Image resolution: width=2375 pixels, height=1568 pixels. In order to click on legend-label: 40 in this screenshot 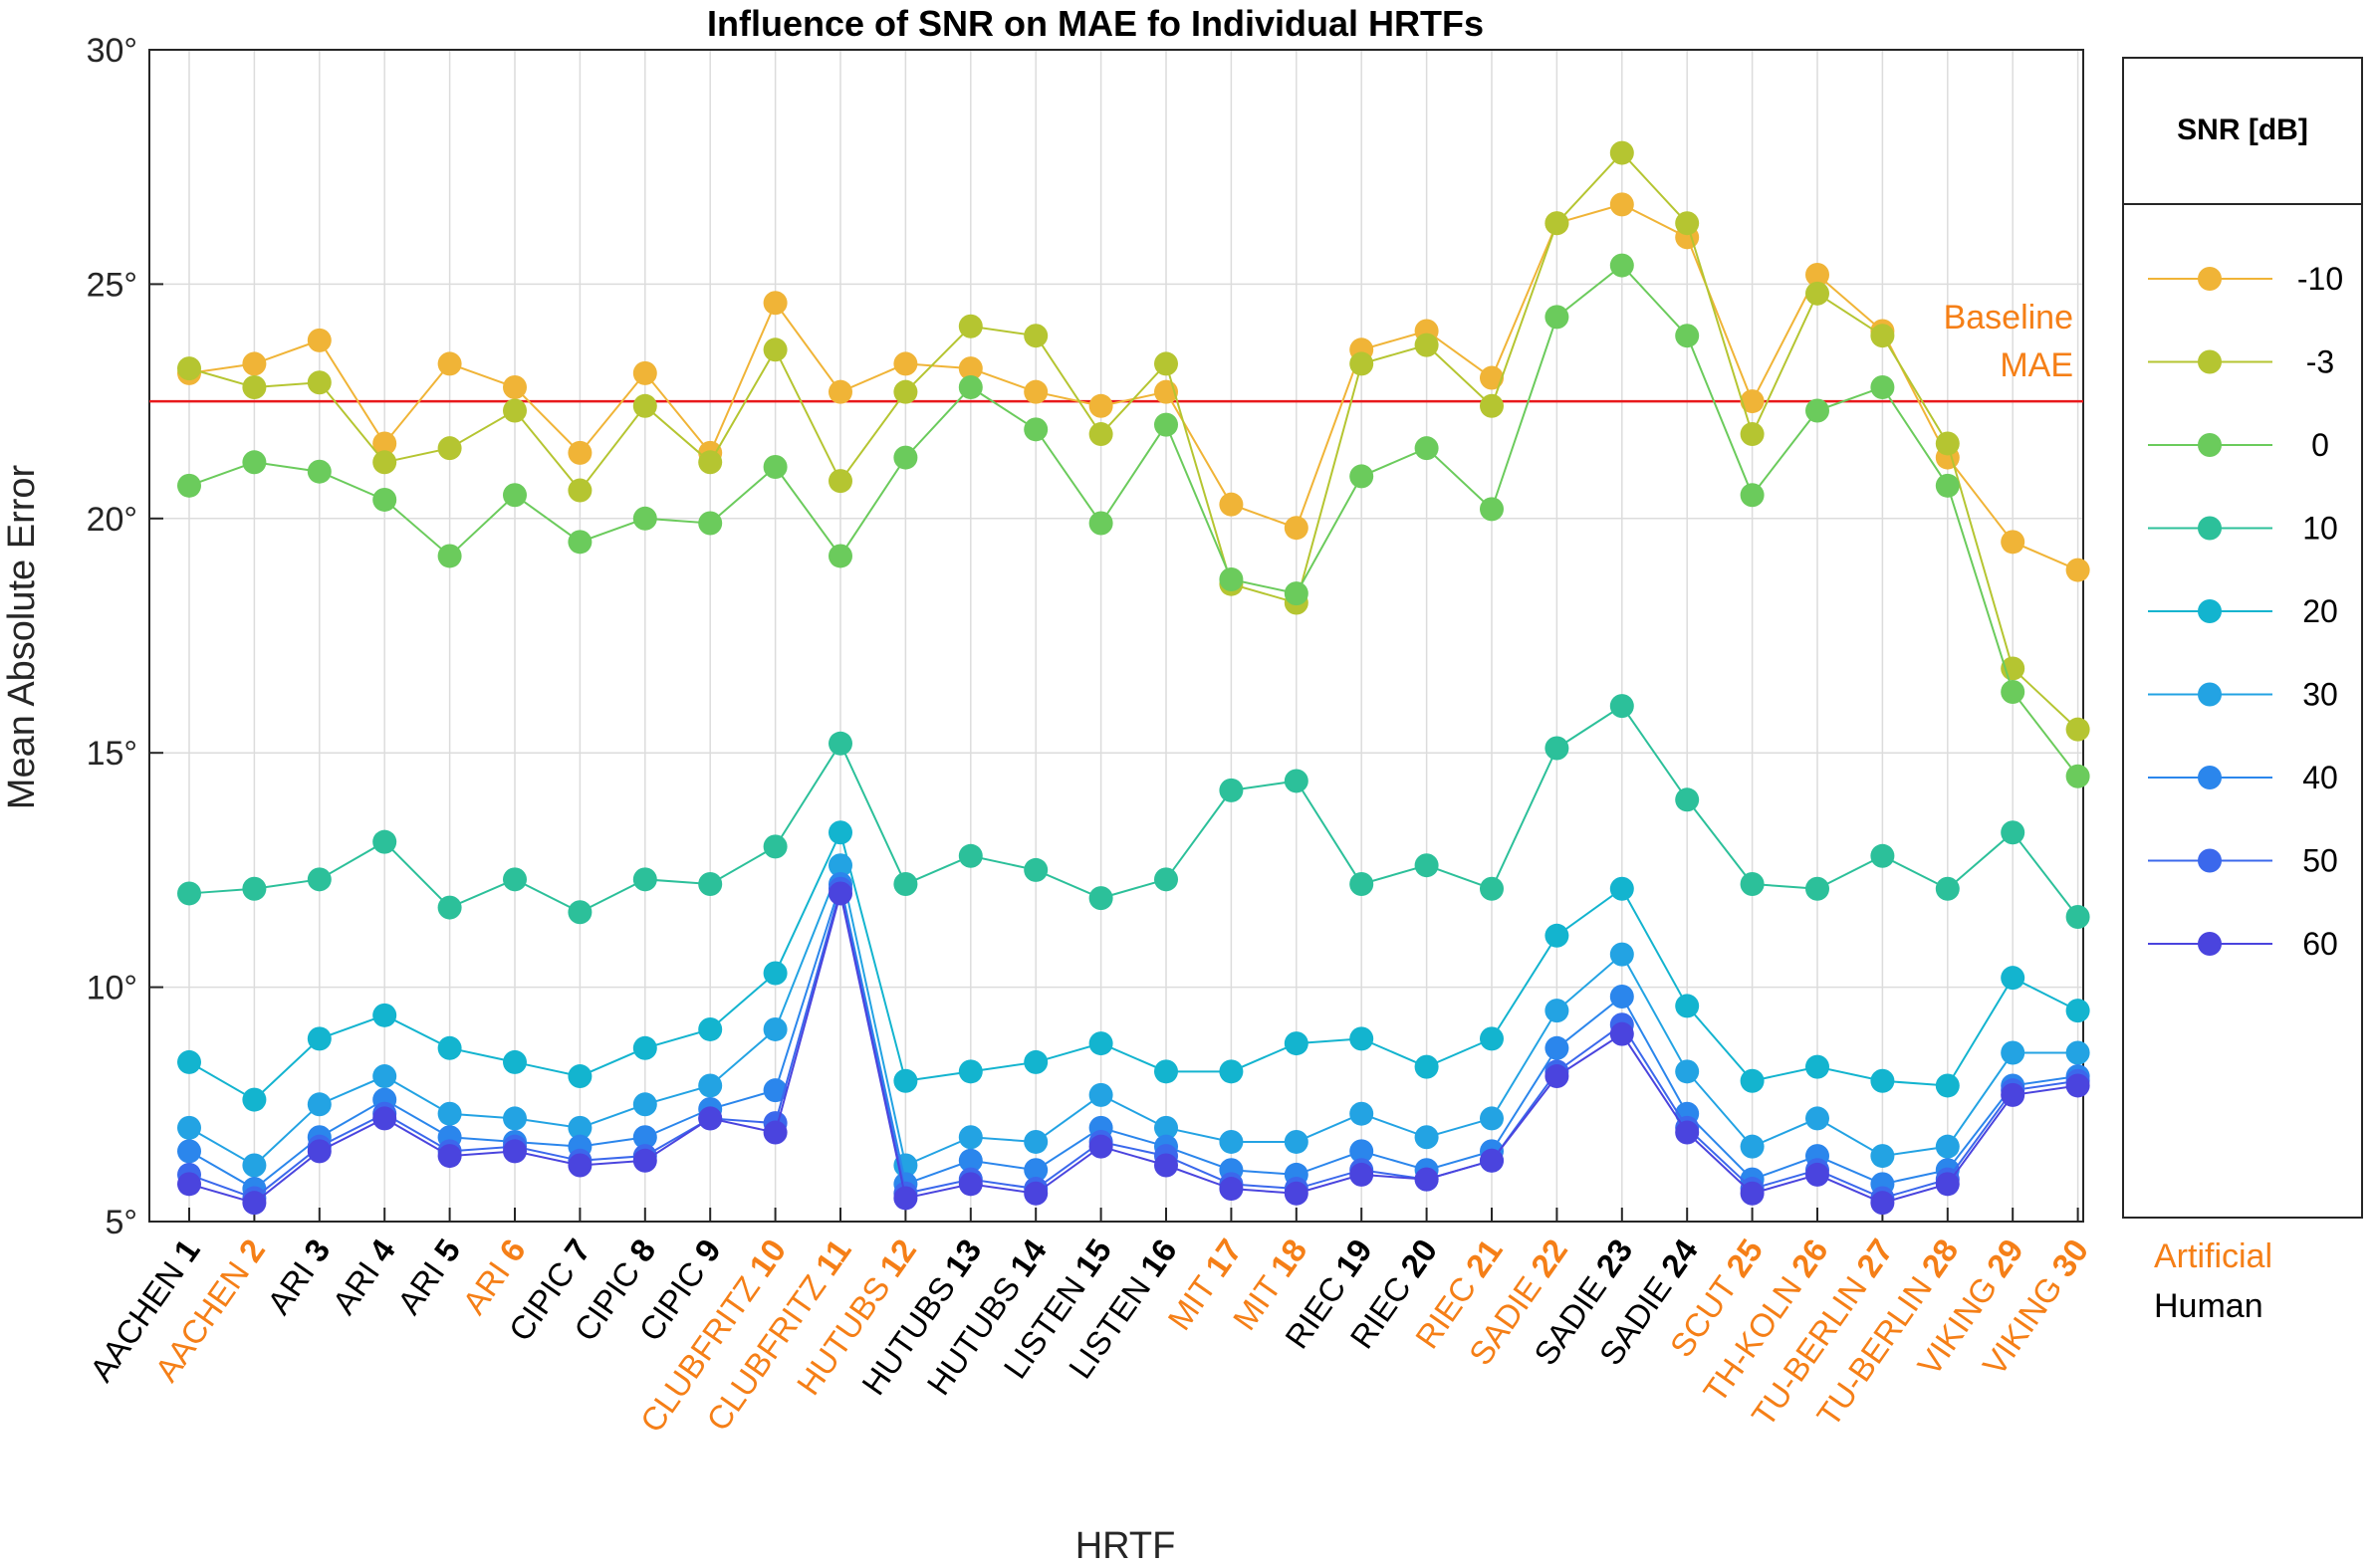, I will do `click(2320, 778)`.